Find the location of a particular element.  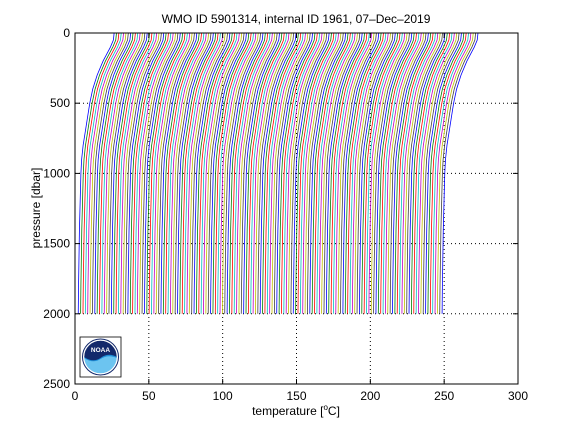

y-tick-label: 1000 is located at coordinates (56, 173).